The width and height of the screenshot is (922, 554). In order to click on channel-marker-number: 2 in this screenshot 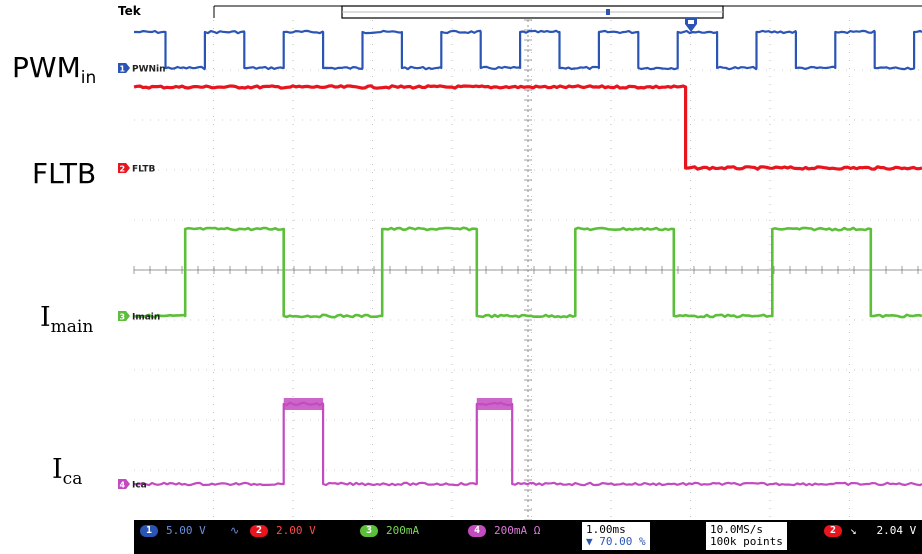, I will do `click(123, 169)`.